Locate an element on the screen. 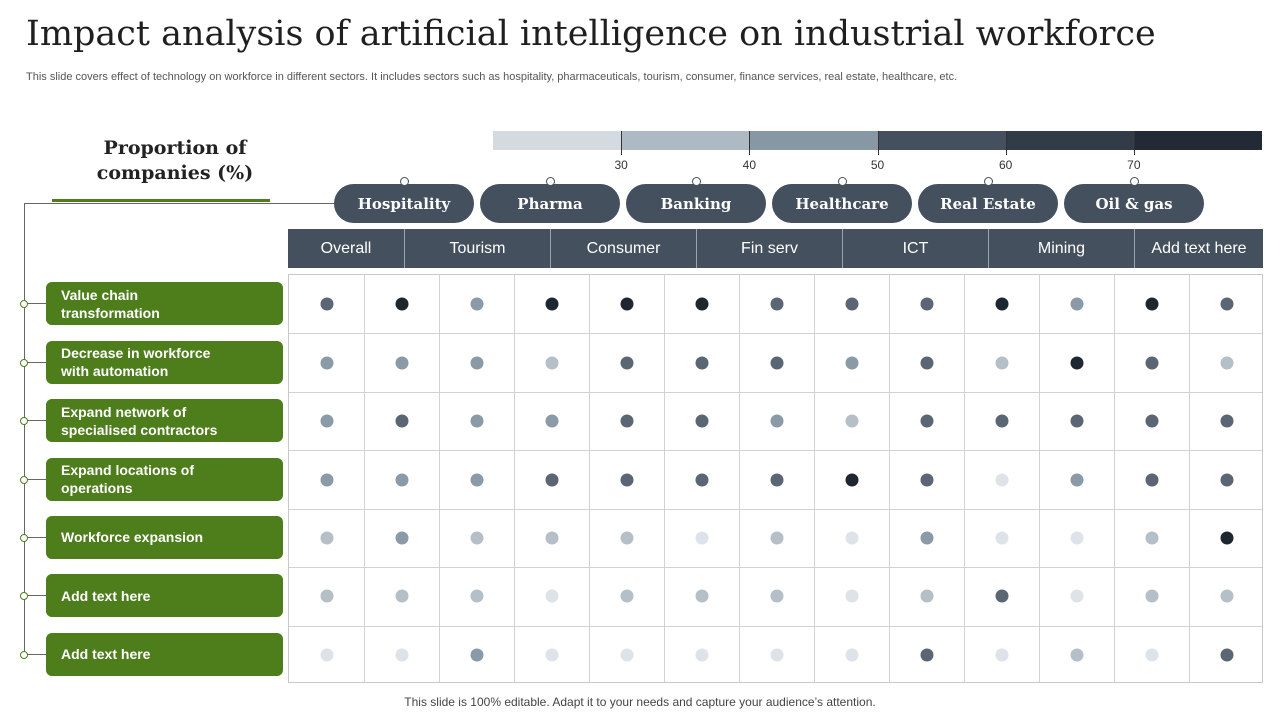 The image size is (1280, 720). row-label: Decrease in workforce with automation is located at coordinates (164, 362).